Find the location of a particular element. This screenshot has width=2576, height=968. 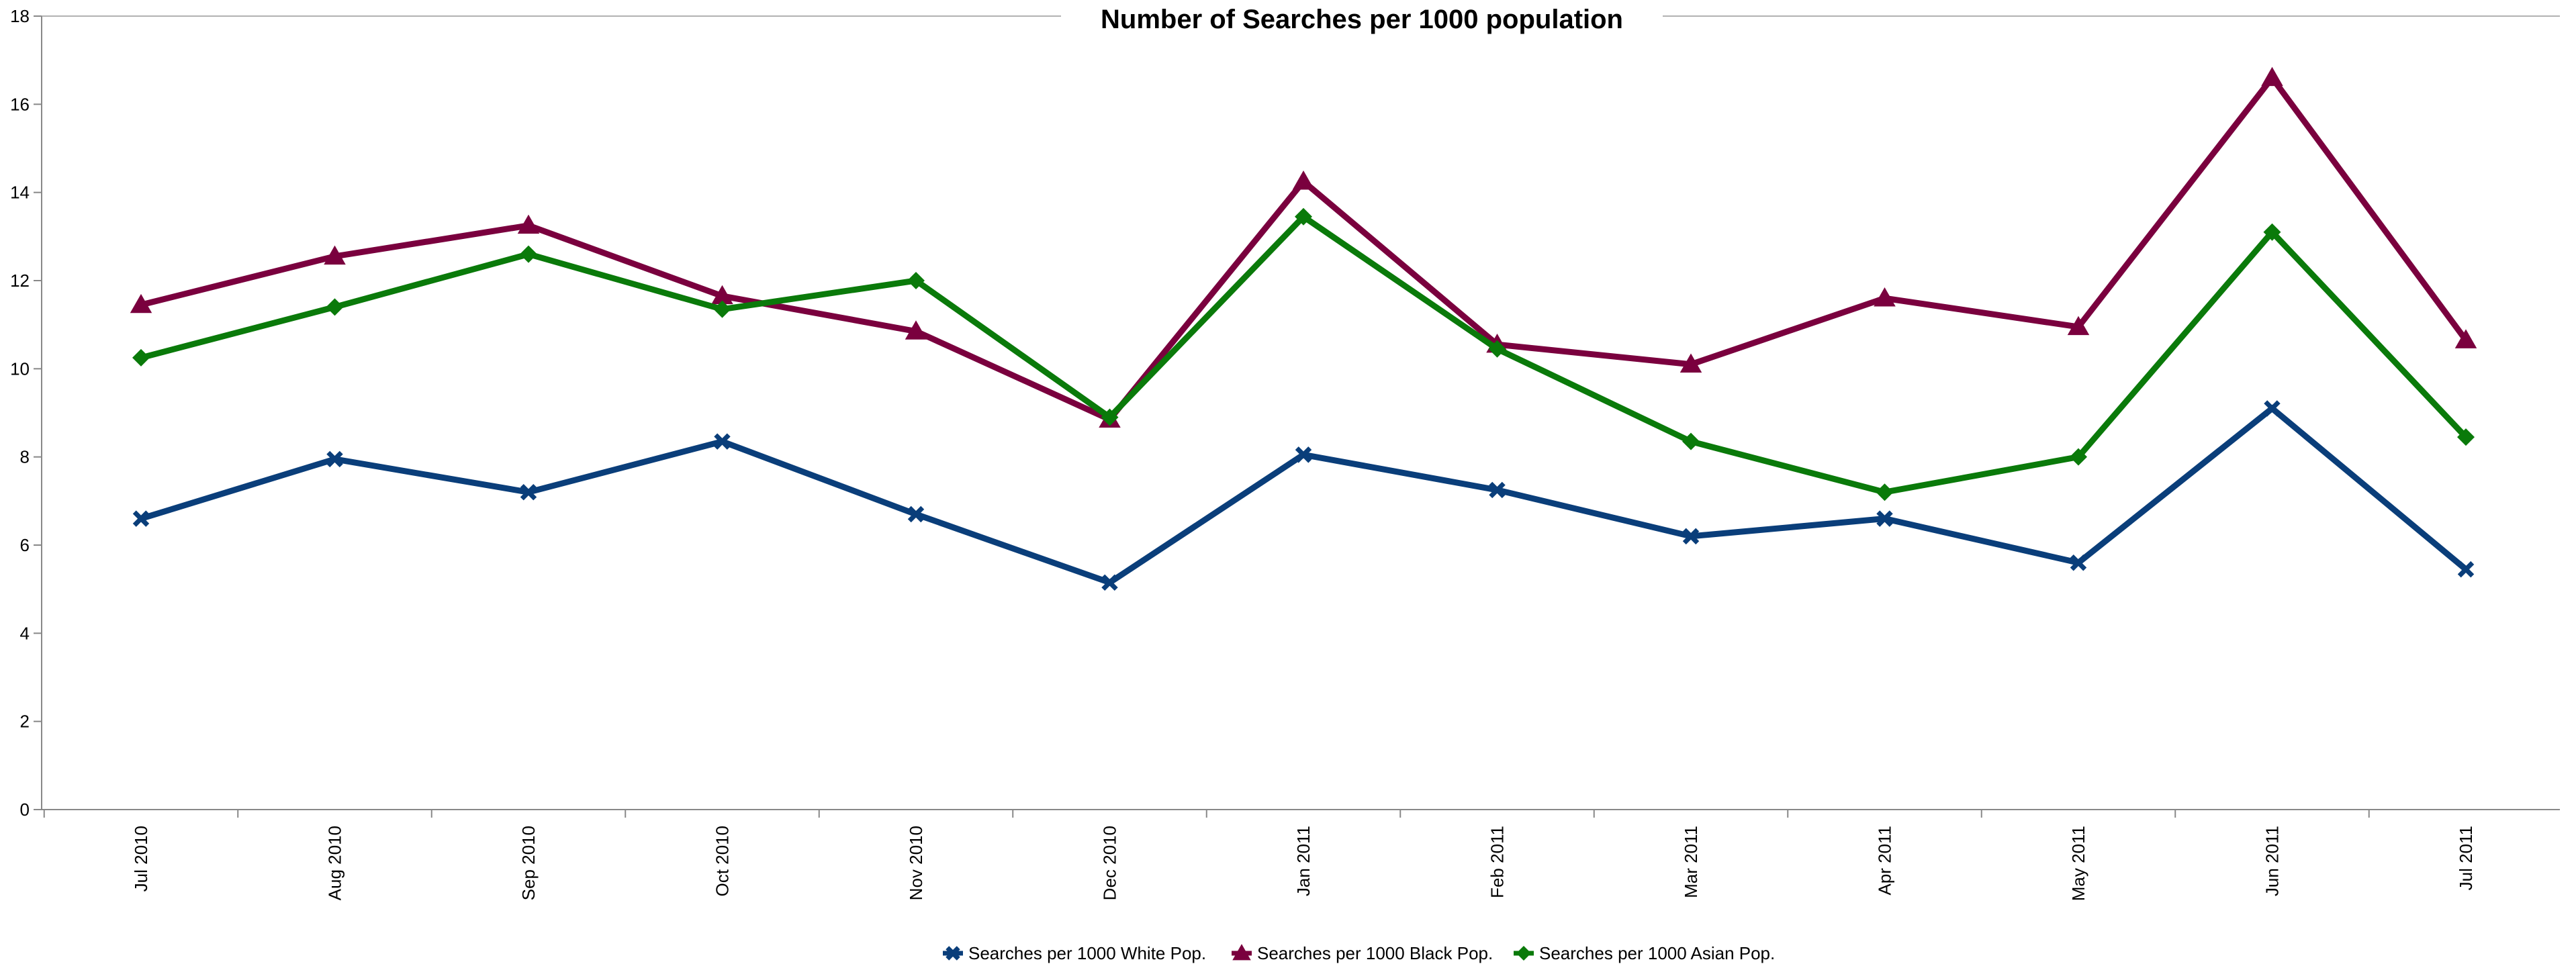

y-tick-label: 16 is located at coordinates (20, 104).